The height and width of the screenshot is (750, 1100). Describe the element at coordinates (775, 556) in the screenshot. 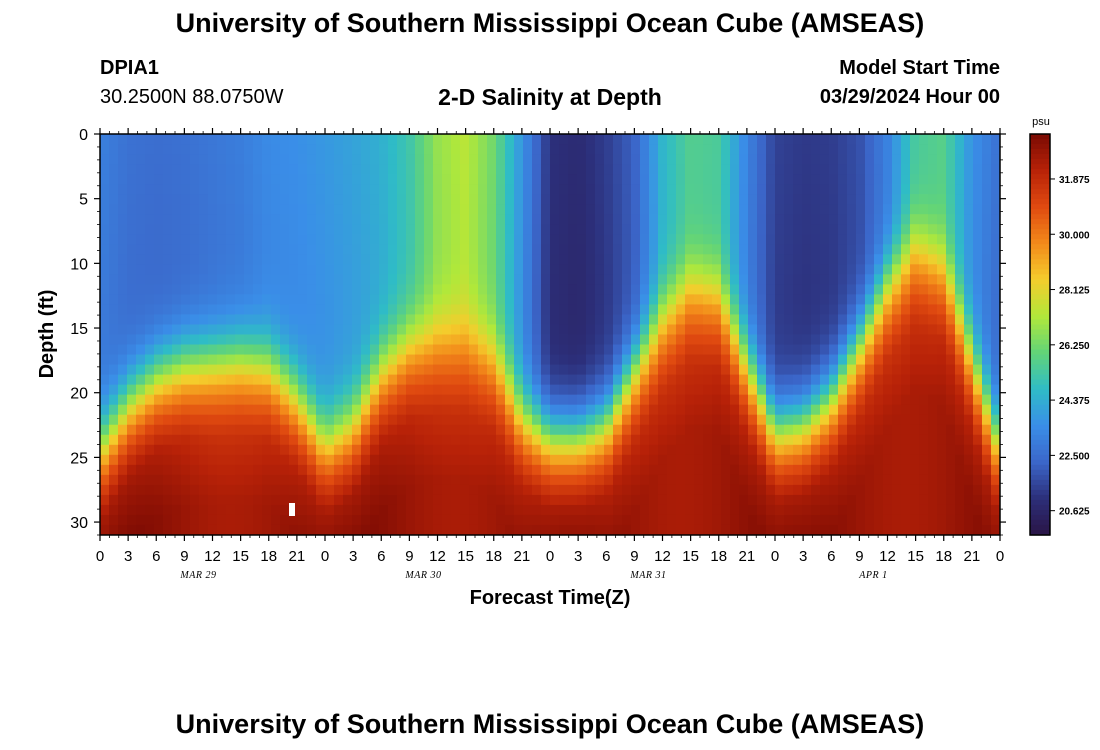

I see `x-tick-label: 0` at that location.